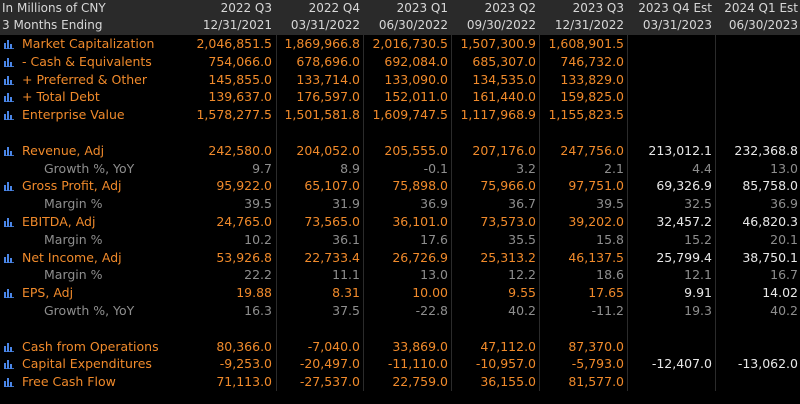 The image size is (800, 404). I want to click on row-label-net-income-adj: Net Income, Adj, so click(72, 257).